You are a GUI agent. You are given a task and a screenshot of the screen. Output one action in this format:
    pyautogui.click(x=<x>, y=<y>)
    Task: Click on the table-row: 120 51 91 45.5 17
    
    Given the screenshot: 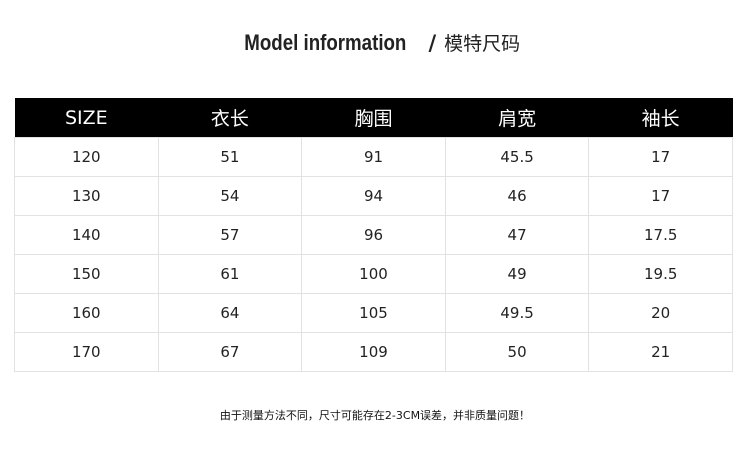 What is the action you would take?
    pyautogui.click(x=373, y=157)
    